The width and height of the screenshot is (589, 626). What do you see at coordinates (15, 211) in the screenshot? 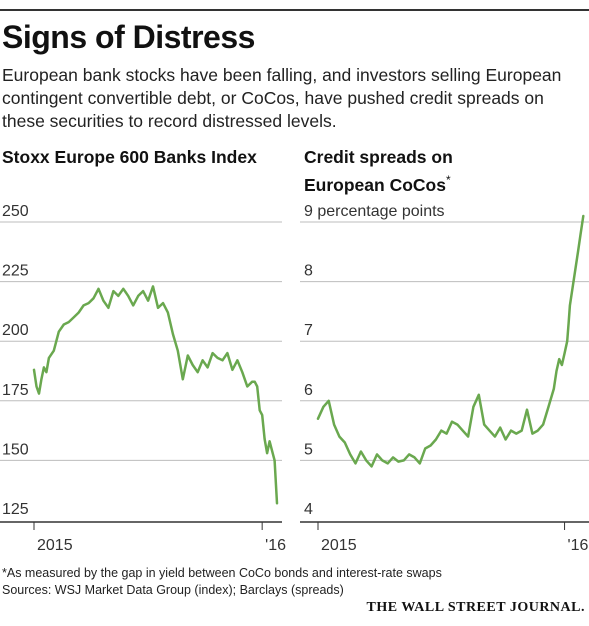
I see `chart-1-ytick-label: 250` at bounding box center [15, 211].